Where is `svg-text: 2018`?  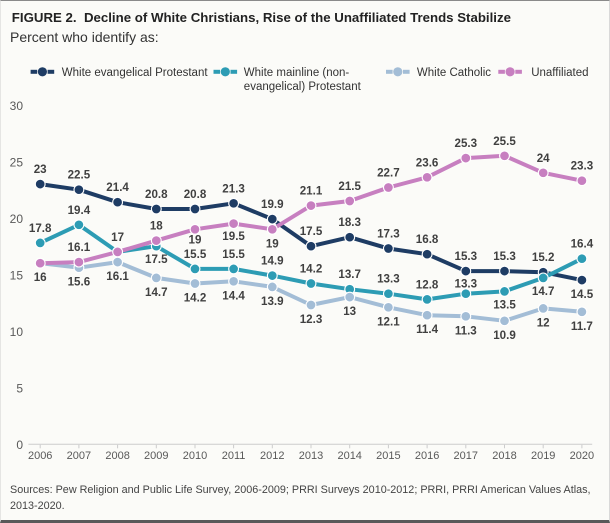 svg-text: 2018 is located at coordinates (504, 456).